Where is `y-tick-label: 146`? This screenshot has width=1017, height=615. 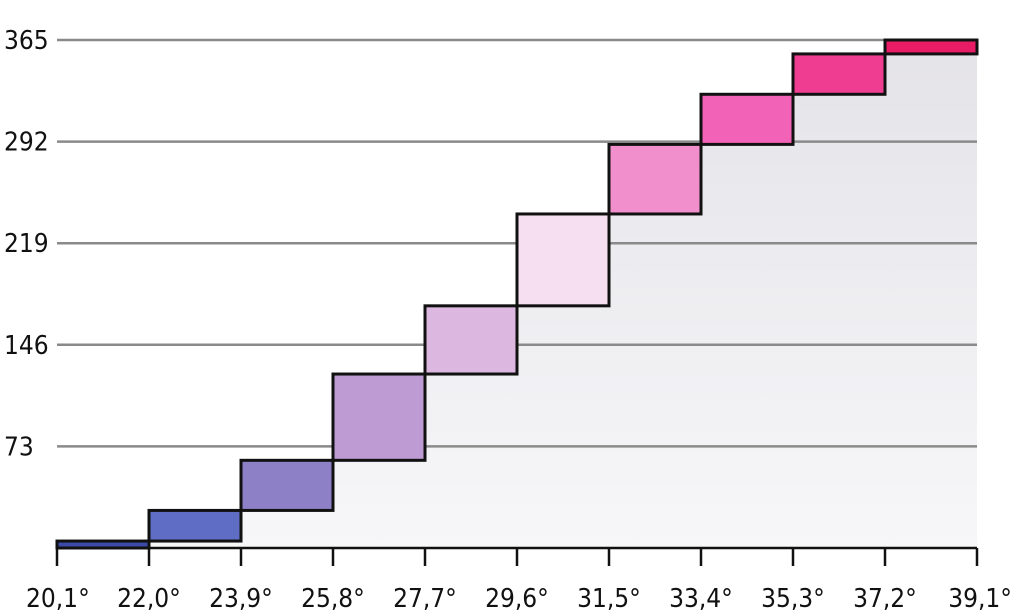
y-tick-label: 146 is located at coordinates (26, 346).